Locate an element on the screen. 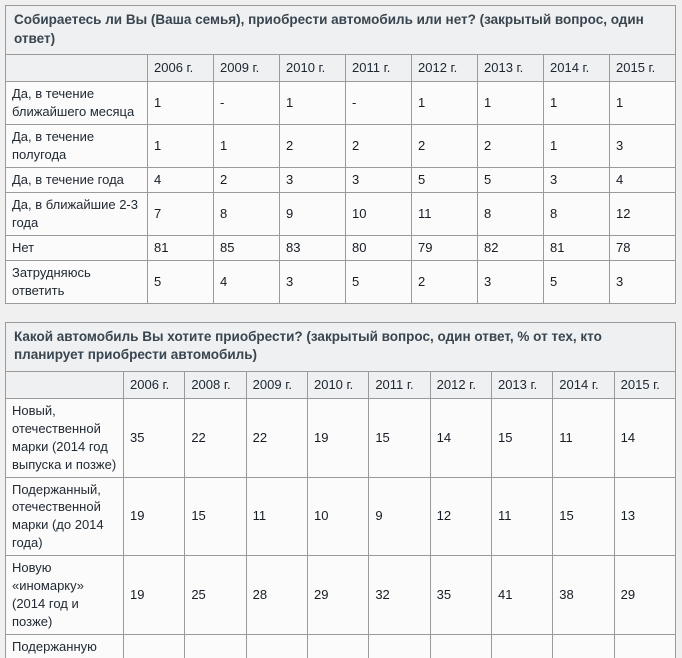  table-row: Да, в течение ближайшего месяца 1-1-1 1 1 1 is located at coordinates (341, 103).